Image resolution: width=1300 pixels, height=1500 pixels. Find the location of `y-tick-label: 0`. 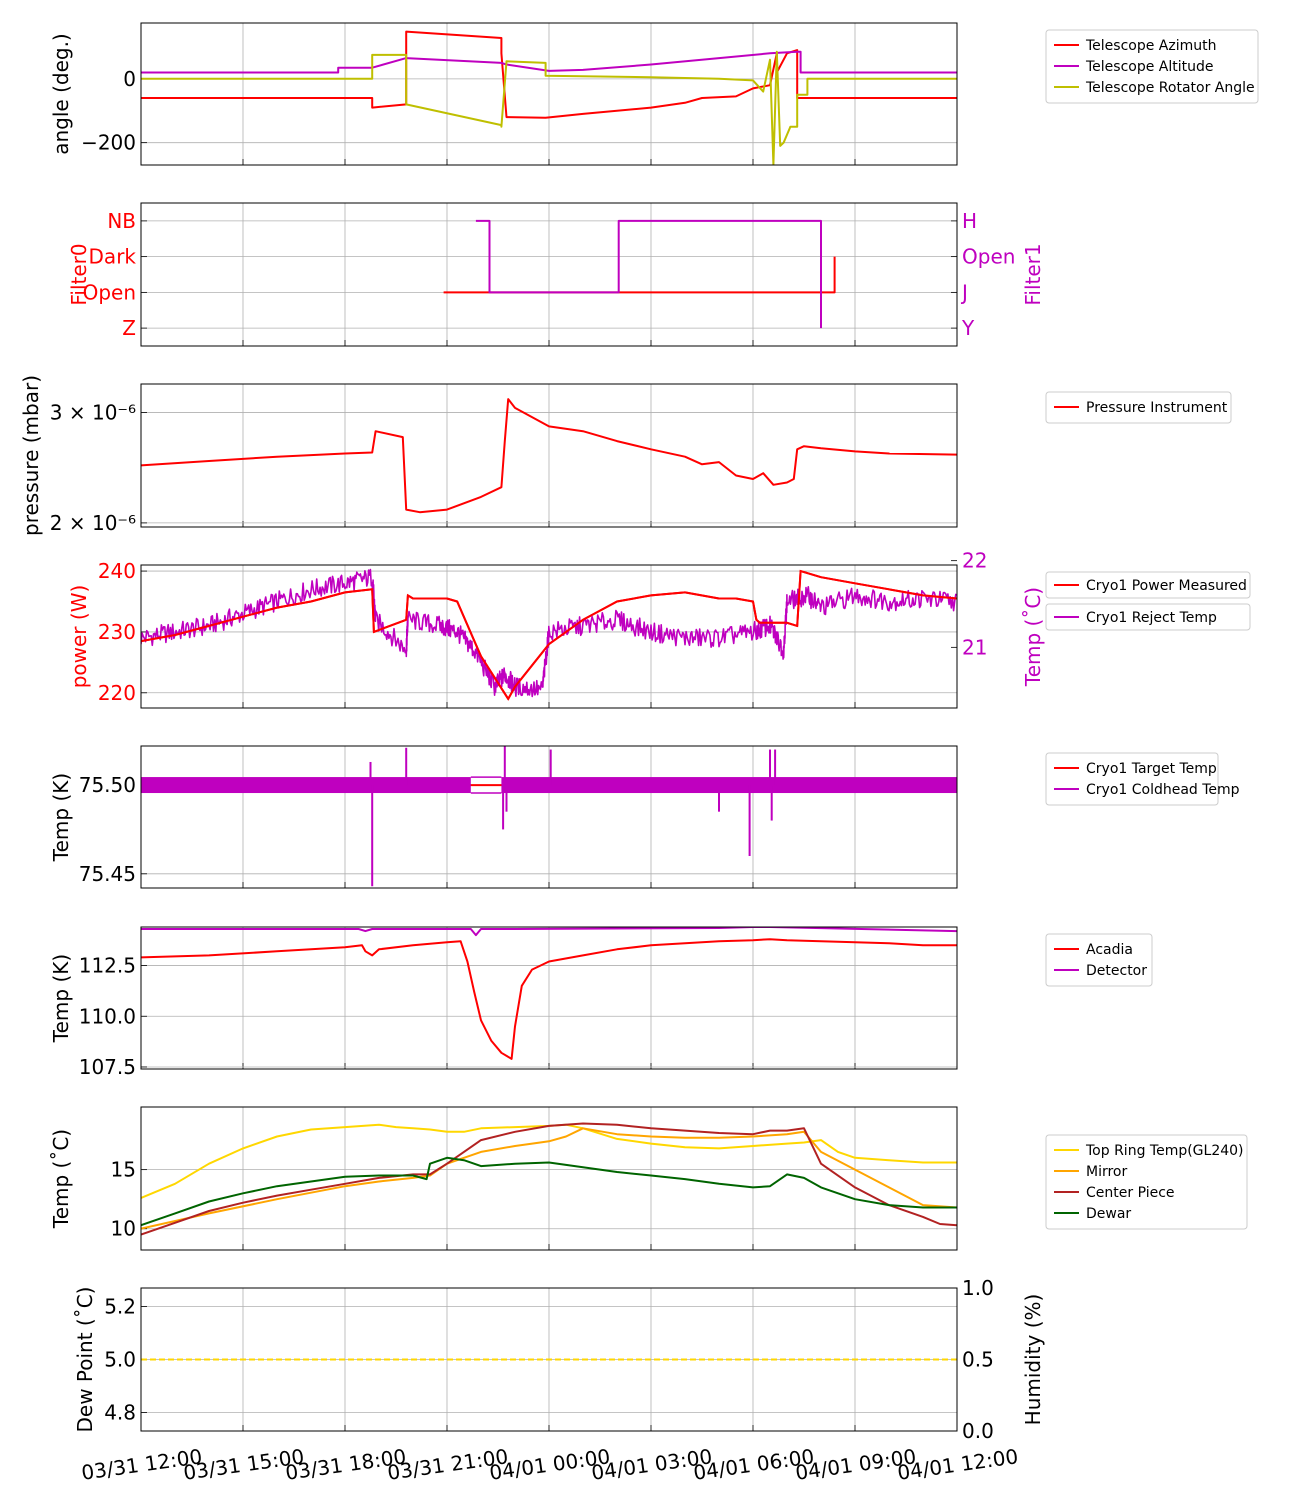

y-tick-label: 0 is located at coordinates (129, 79).